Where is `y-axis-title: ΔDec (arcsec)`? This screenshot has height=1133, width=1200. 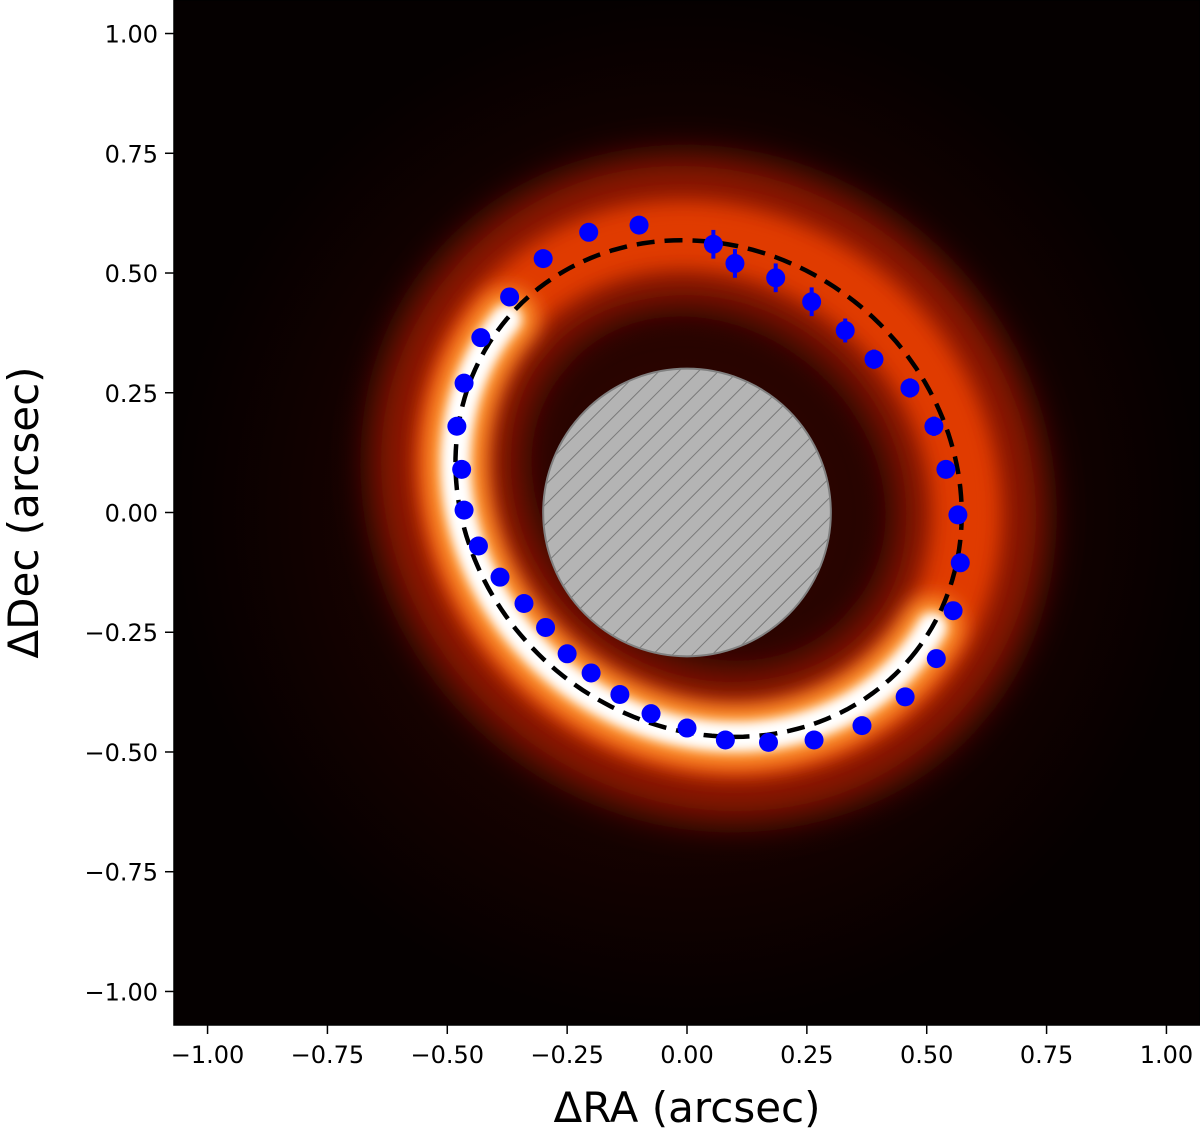 y-axis-title: ΔDec (arcsec) is located at coordinates (24, 512).